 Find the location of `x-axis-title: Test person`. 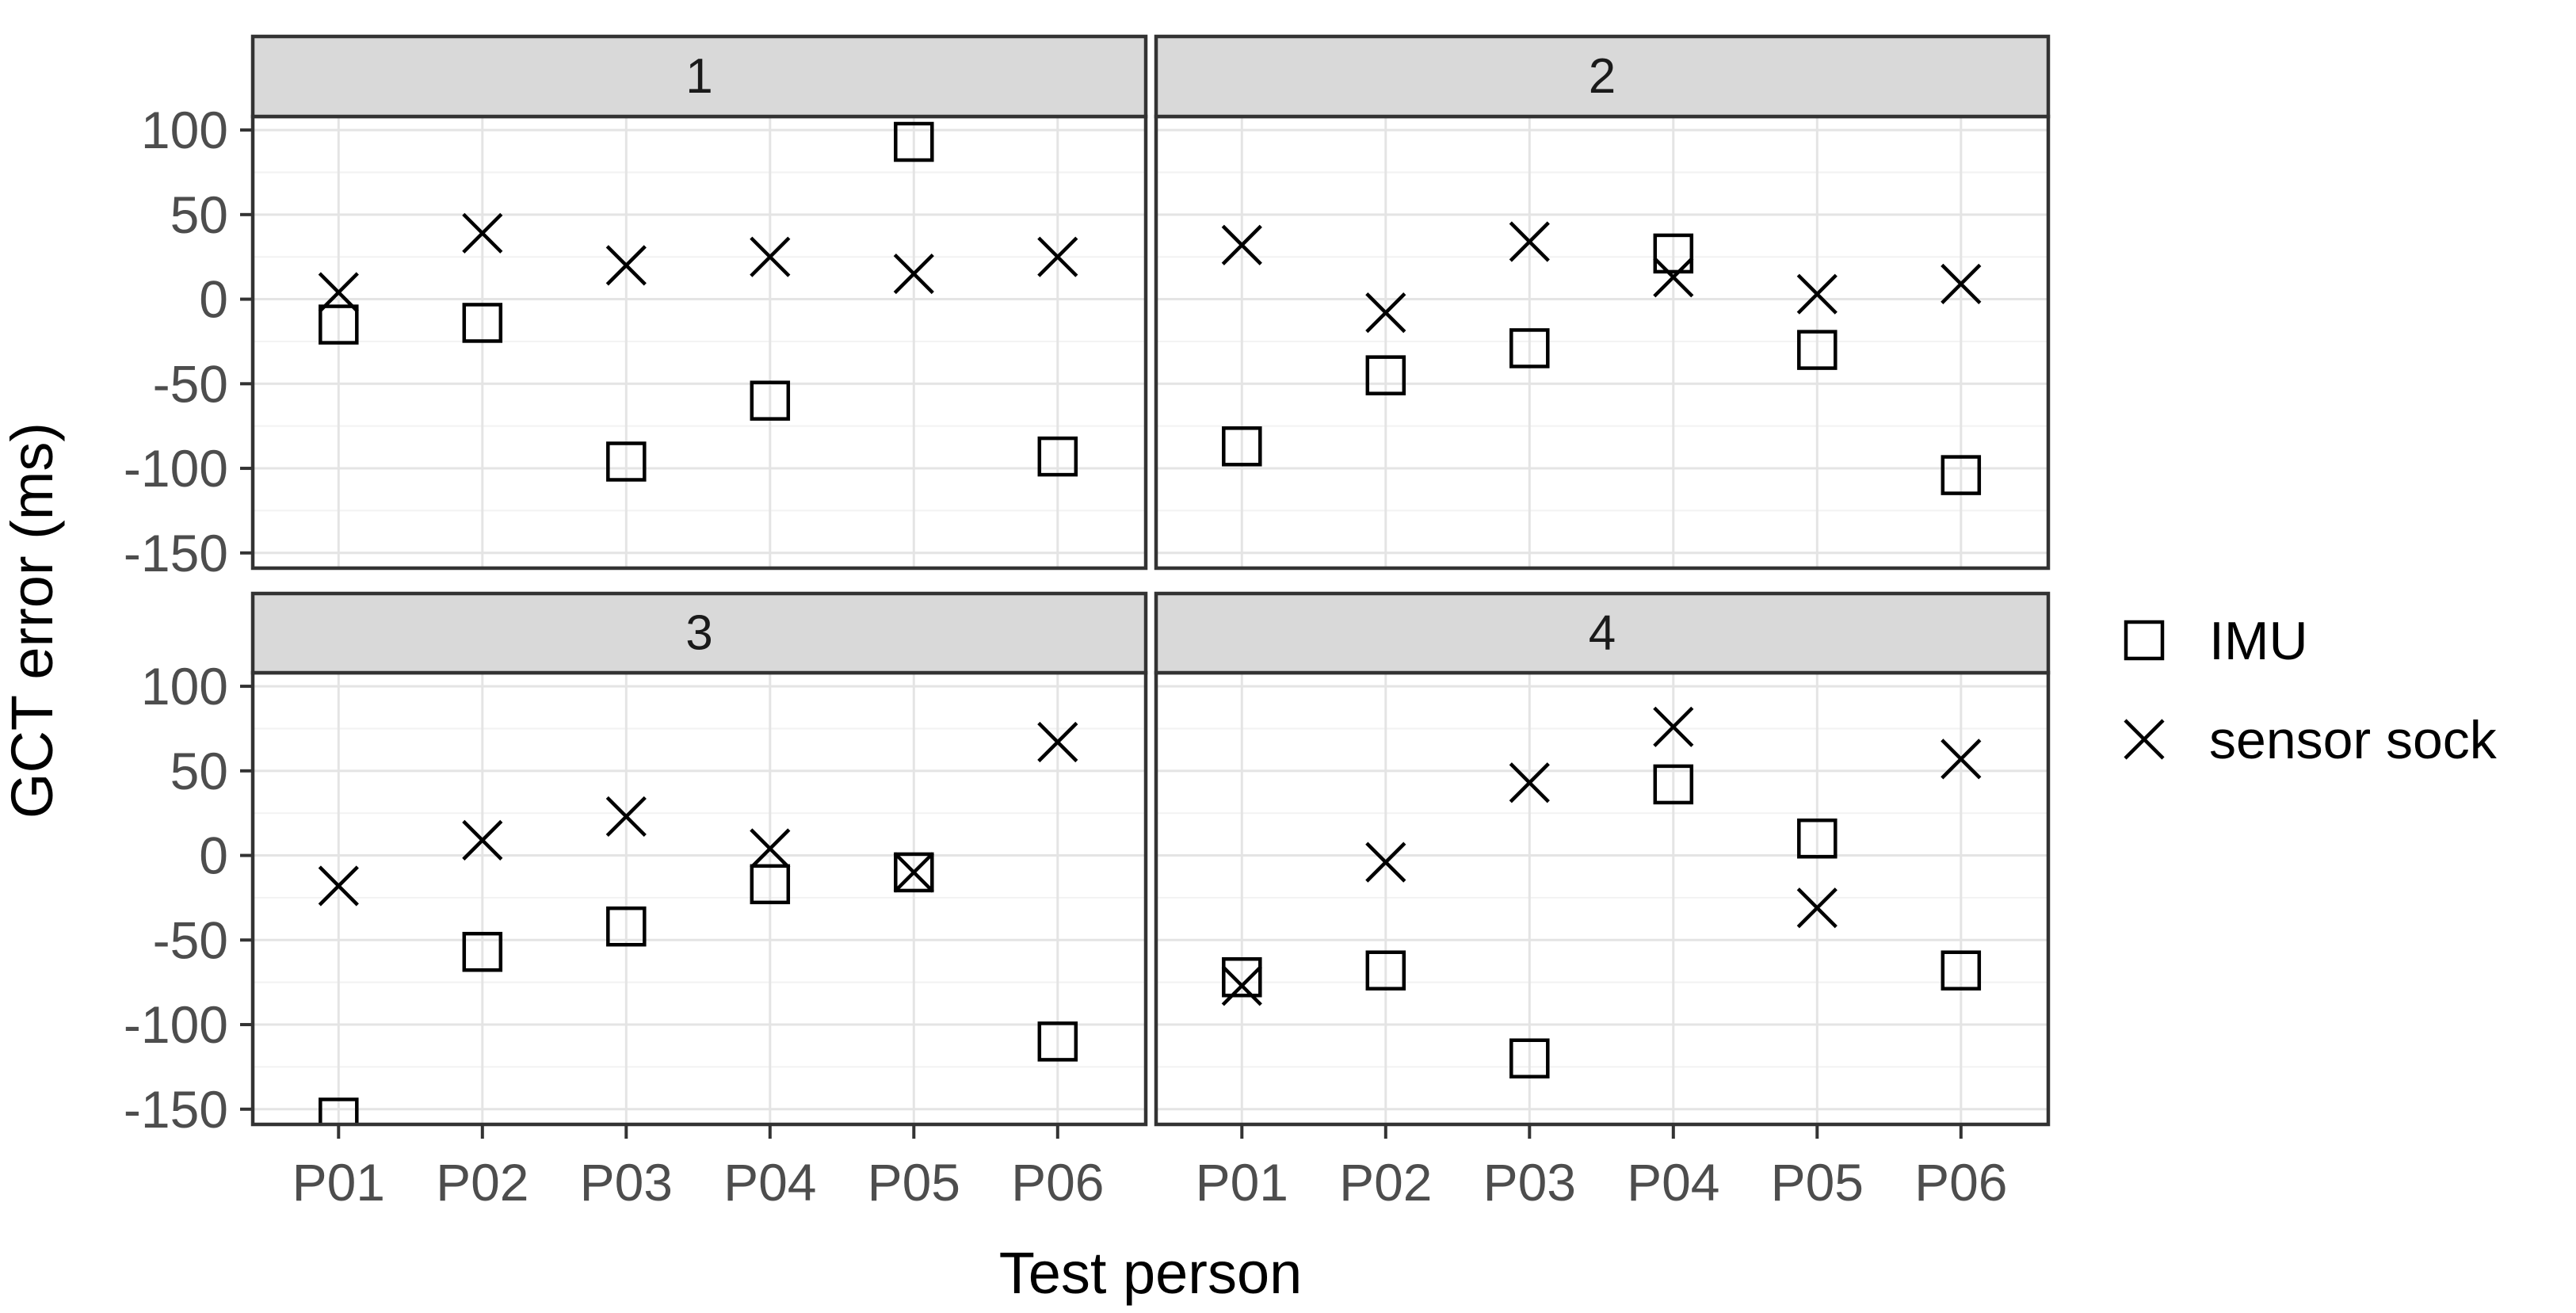

x-axis-title: Test person is located at coordinates (1151, 1273).